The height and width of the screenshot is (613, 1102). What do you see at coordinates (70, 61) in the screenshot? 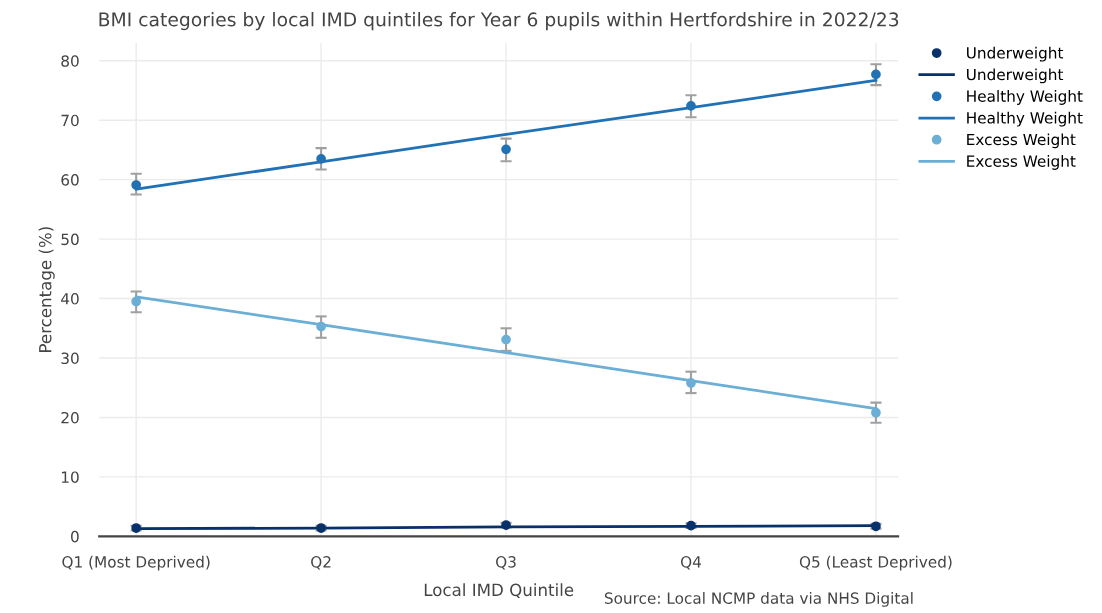
I see `y-tick-label: 80` at bounding box center [70, 61].